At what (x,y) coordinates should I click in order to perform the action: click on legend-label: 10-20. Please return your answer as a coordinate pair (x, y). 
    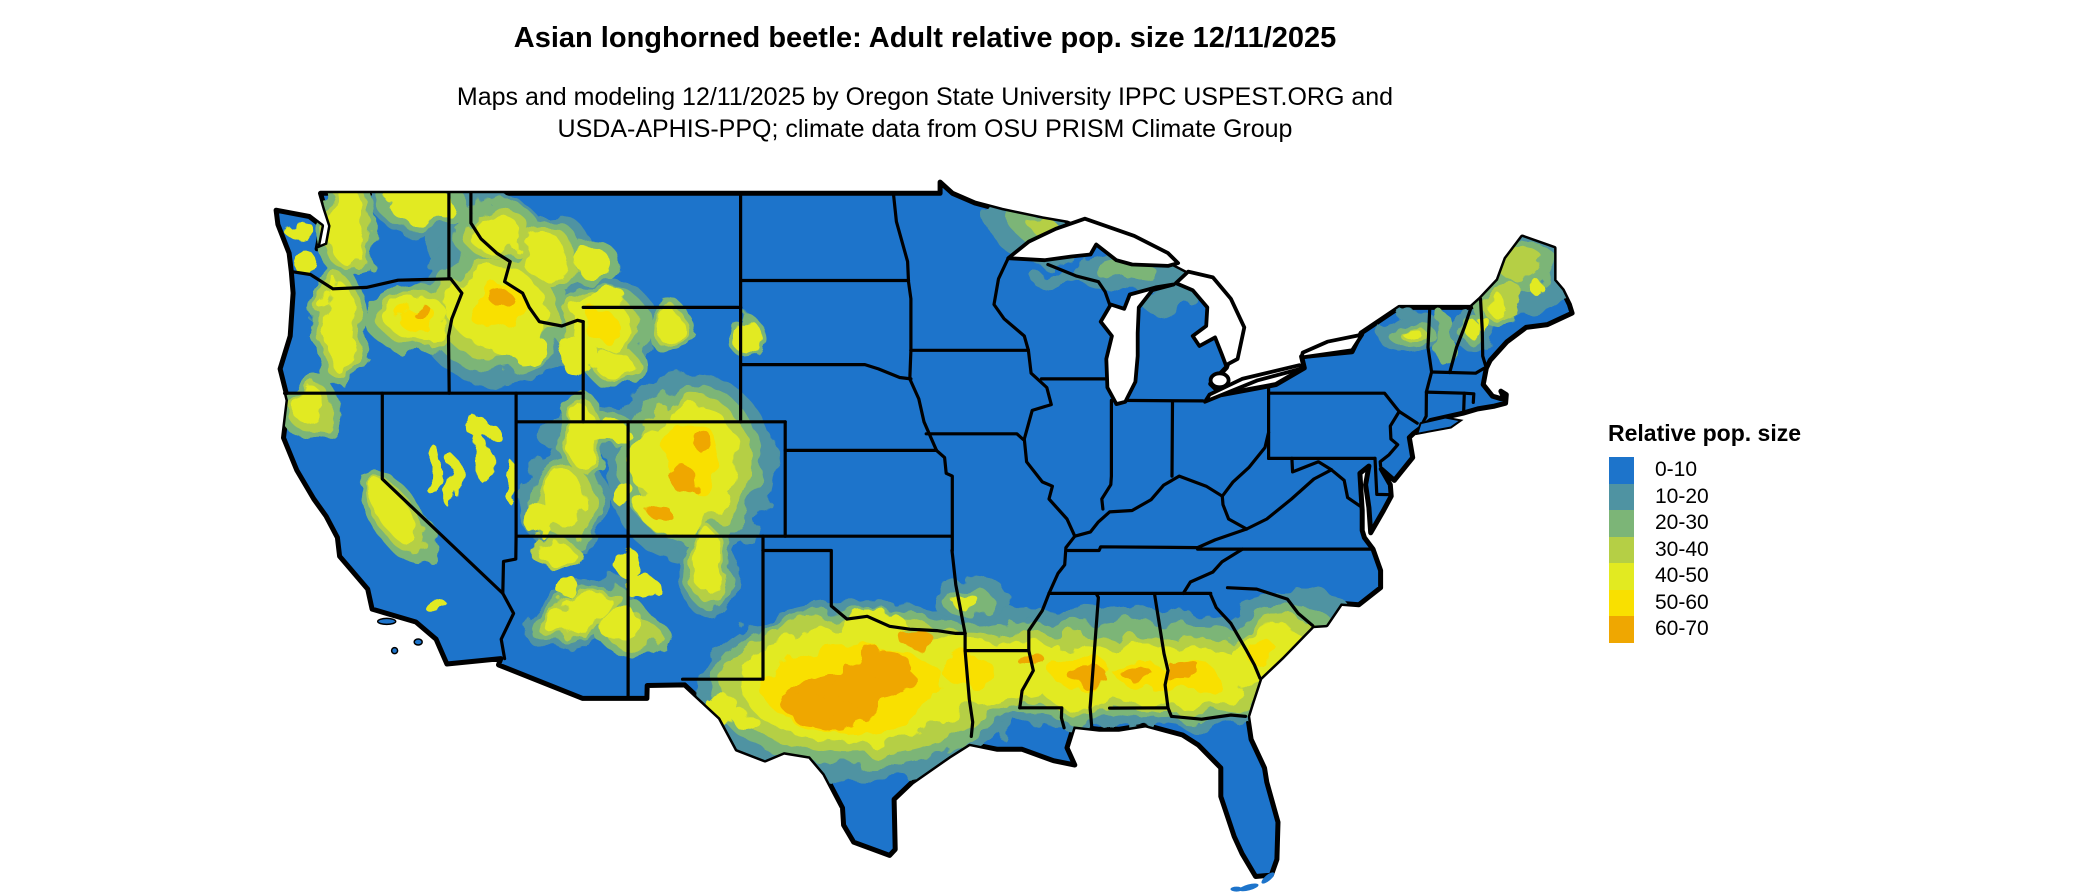
    Looking at the image, I should click on (1682, 496).